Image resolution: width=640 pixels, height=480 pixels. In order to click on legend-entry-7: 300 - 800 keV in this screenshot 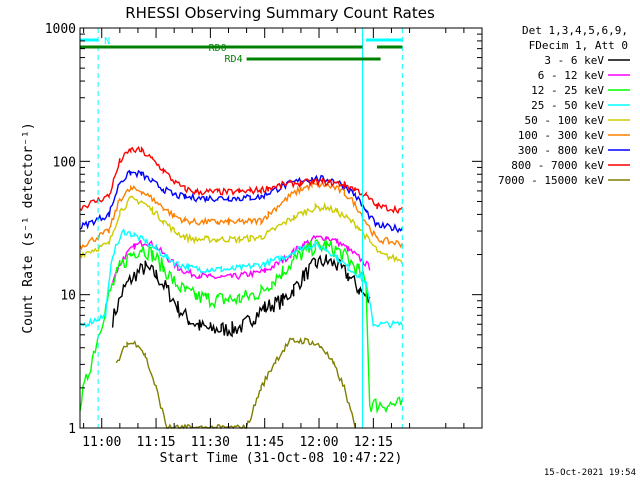, I will do `click(561, 150)`.